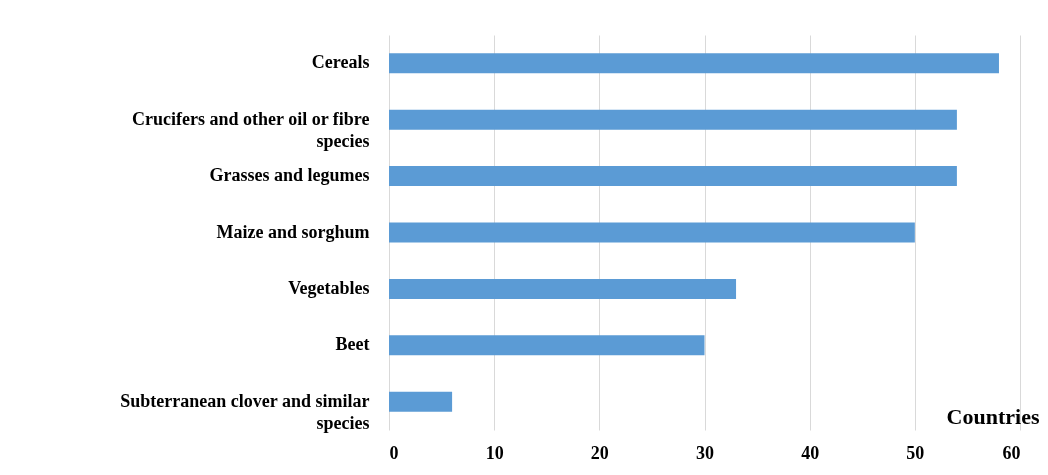  What do you see at coordinates (352, 344) in the screenshot?
I see `y-tick-label: Beet` at bounding box center [352, 344].